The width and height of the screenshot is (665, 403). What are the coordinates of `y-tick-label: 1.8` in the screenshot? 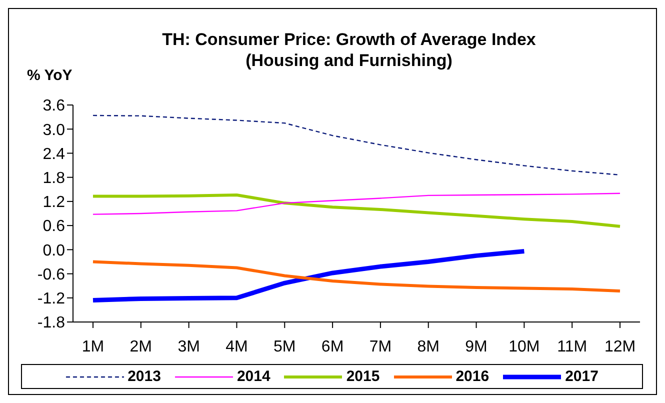 It's located at (54, 179).